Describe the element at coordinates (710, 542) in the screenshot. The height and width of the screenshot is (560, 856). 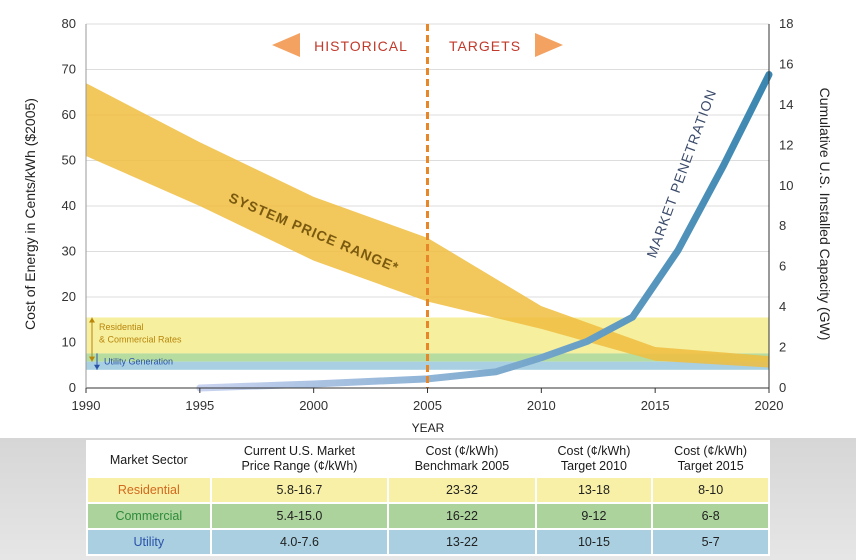
I see `table-cell: 5-7` at that location.